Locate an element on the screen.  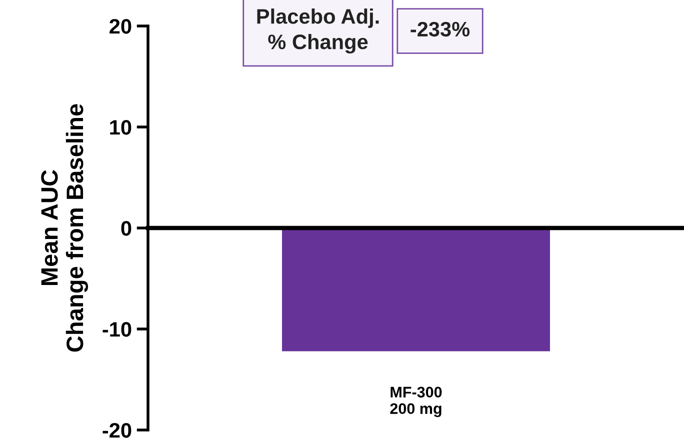
y-tick-label: 10 is located at coordinates (121, 127).